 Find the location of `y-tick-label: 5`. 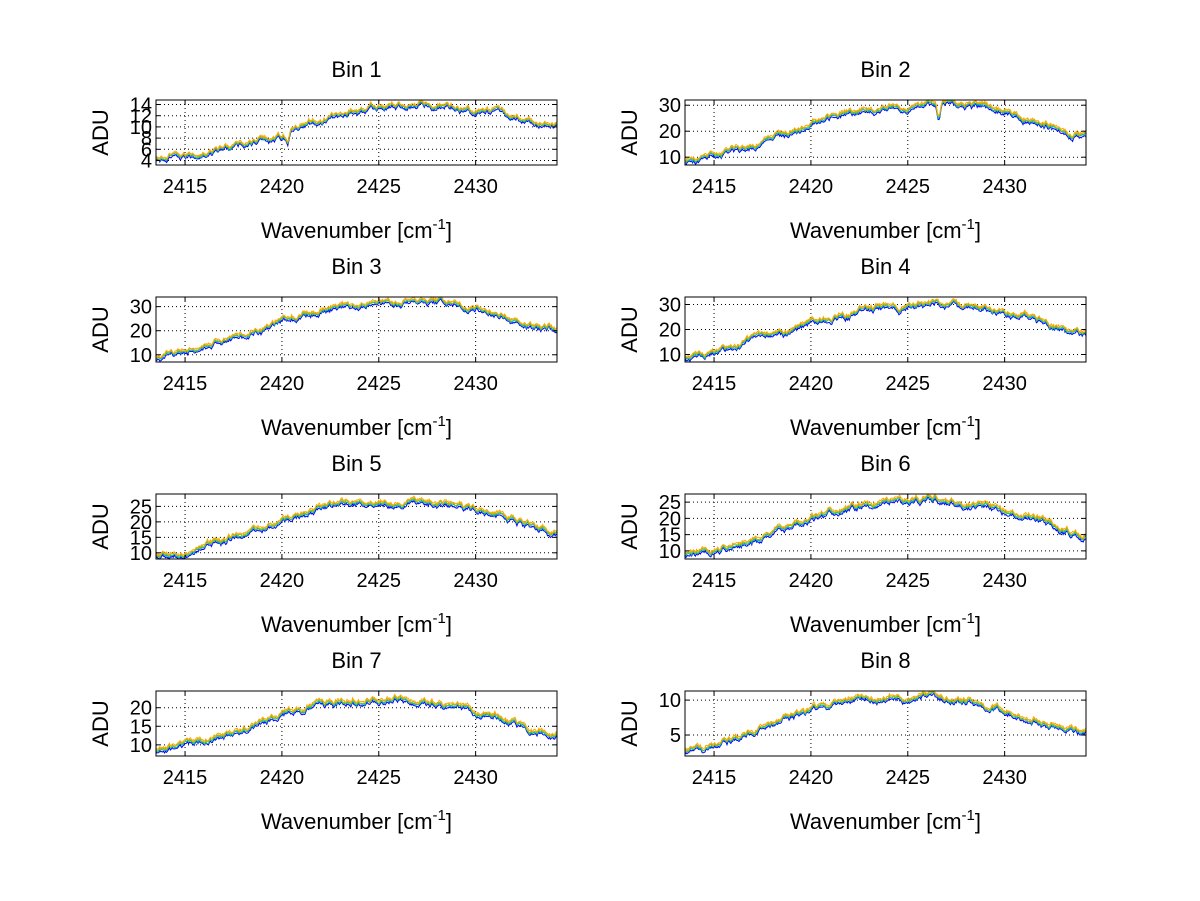

y-tick-label: 5 is located at coordinates (675, 736).